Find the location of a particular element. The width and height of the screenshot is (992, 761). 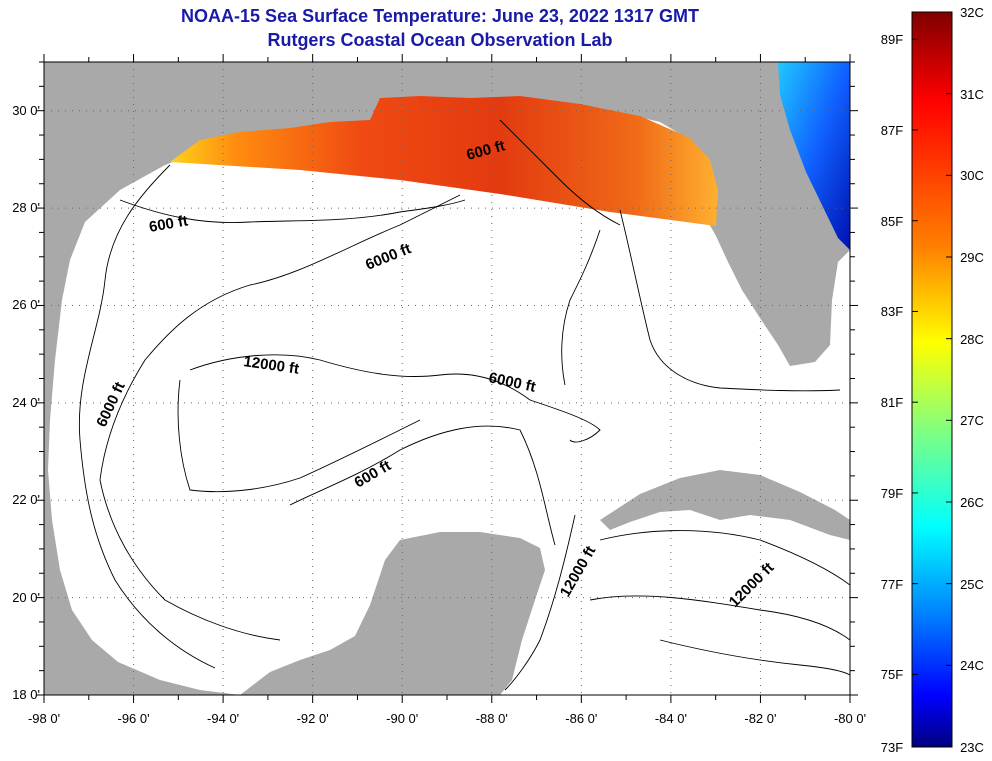

sst-swath is located at coordinates (444, 161).